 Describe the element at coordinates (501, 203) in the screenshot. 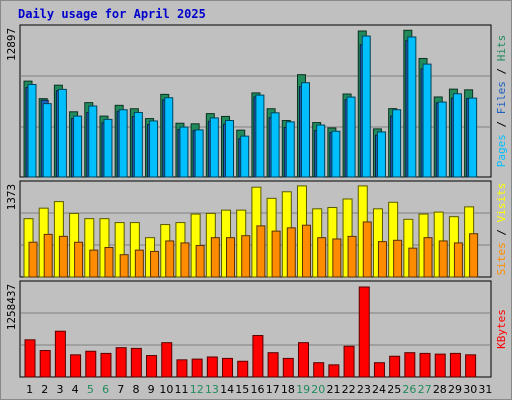

I see `legend-part-middle-2: Visits` at that location.